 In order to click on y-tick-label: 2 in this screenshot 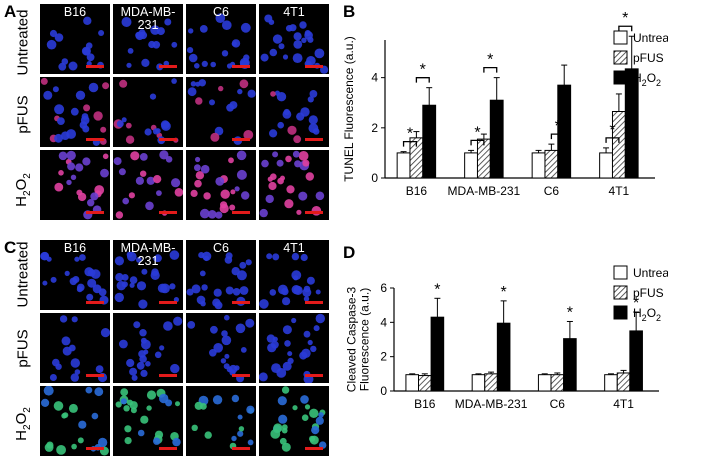, I will do `click(374, 128)`.